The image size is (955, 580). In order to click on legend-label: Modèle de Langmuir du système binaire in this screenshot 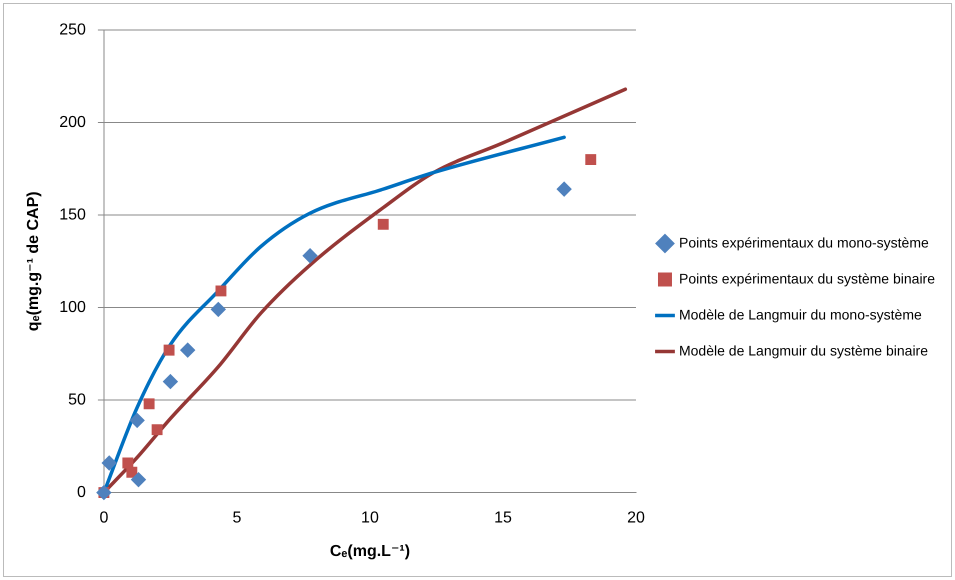, I will do `click(803, 350)`.